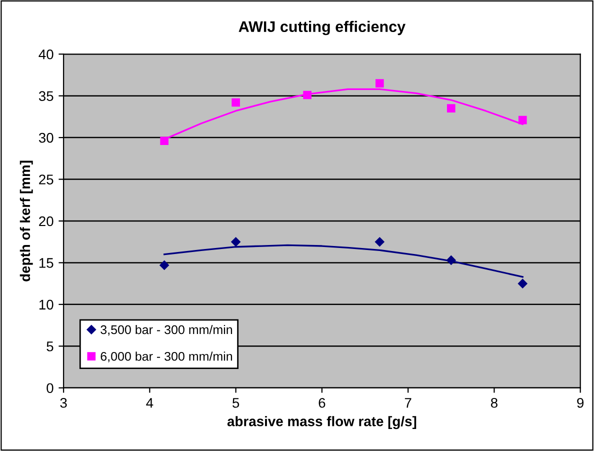 This screenshot has height=451, width=594. I want to click on y-tick-label: 35, so click(46, 96).